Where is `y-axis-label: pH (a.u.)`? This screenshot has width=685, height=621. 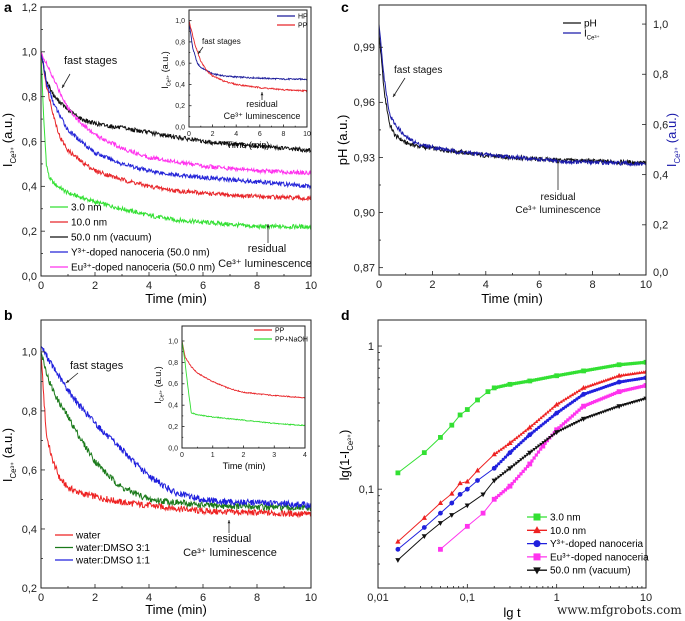
y-axis-label: pH (a.u.) is located at coordinates (342, 140).